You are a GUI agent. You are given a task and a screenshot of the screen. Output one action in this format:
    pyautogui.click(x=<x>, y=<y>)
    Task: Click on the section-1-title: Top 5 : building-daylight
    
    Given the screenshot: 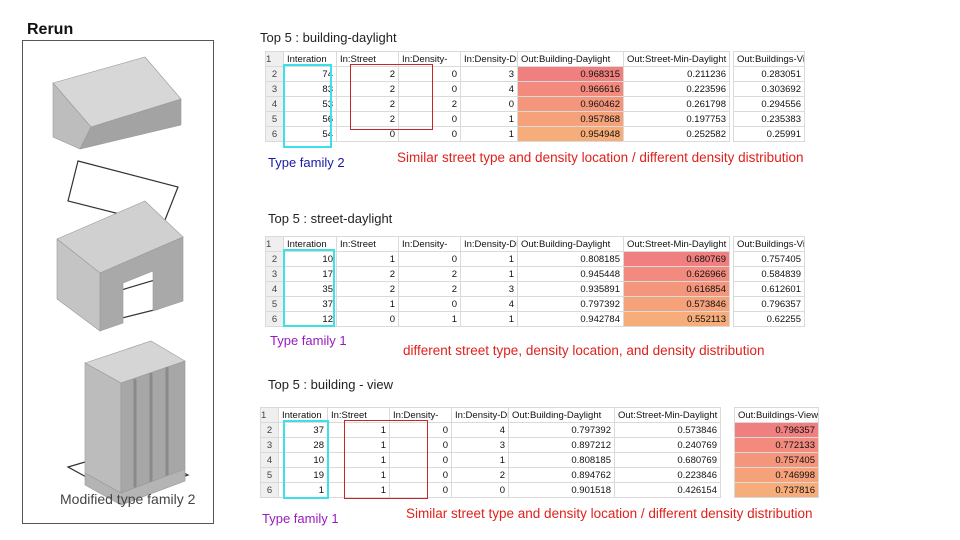 What is the action you would take?
    pyautogui.click(x=328, y=37)
    